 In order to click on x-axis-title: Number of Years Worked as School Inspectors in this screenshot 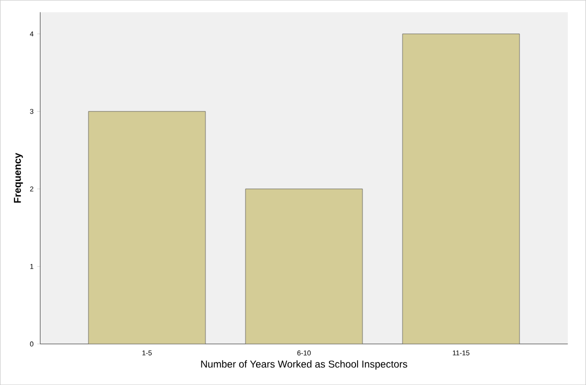, I will do `click(304, 365)`.